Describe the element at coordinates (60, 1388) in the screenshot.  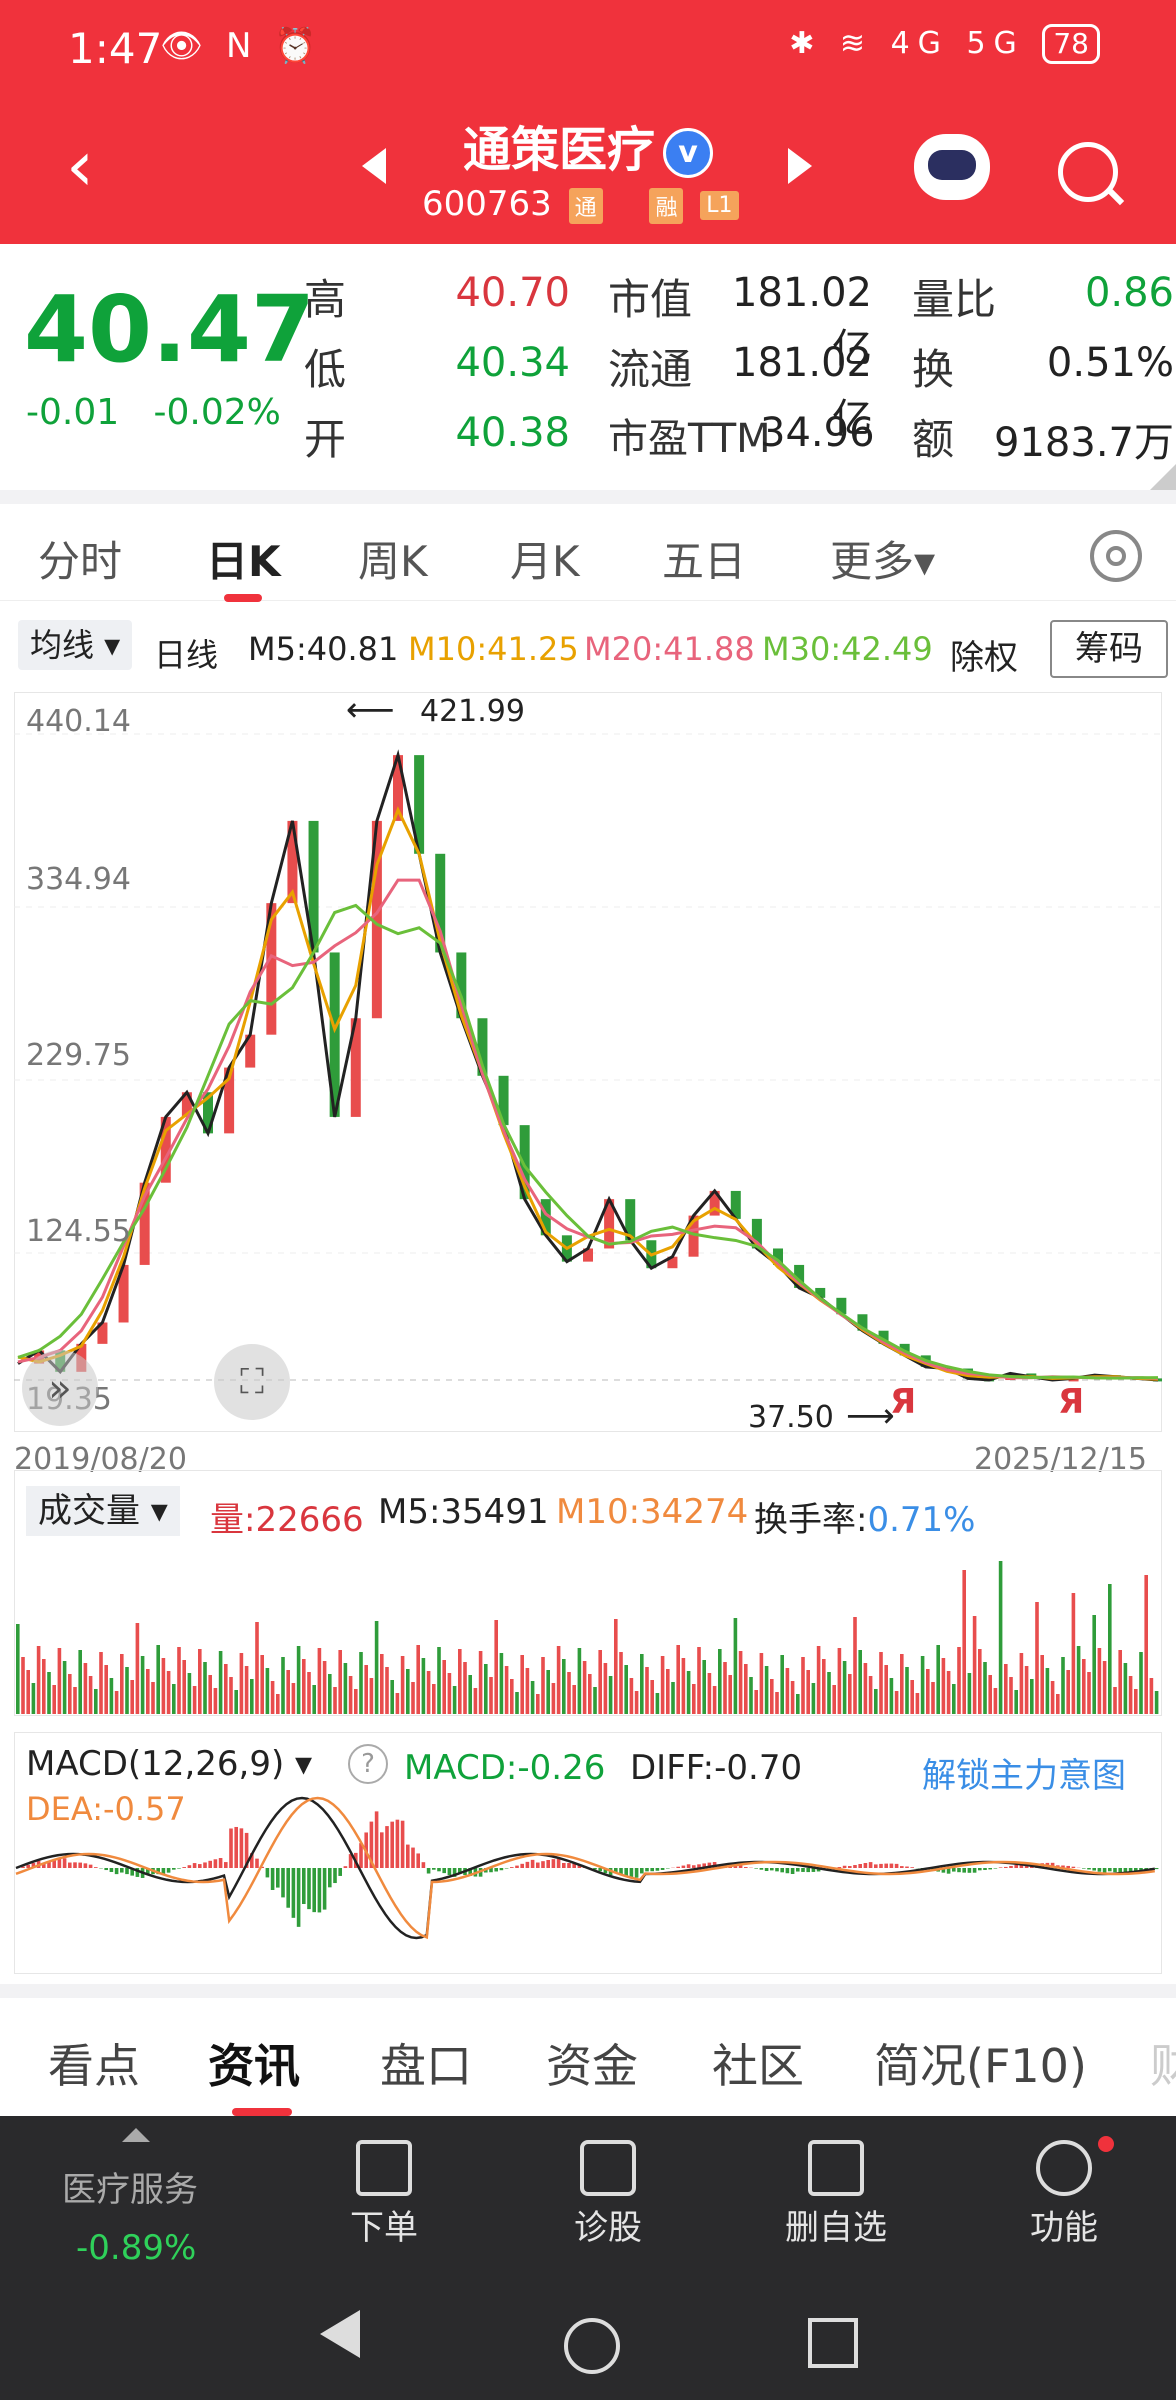
I see `expand-sidebar-icon: »` at that location.